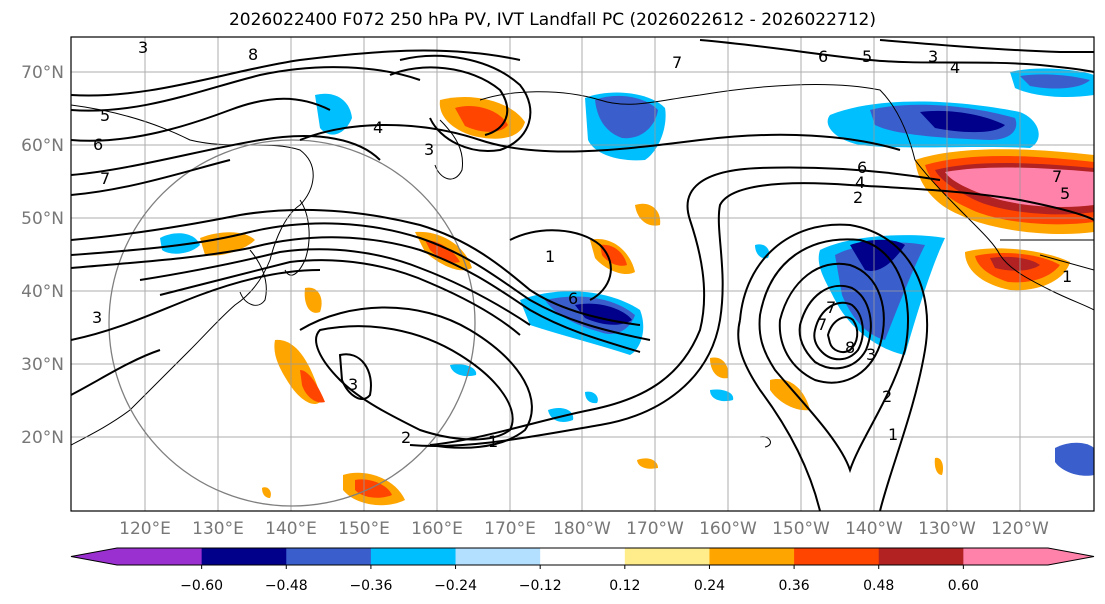  I want to click on lon-label: 120°E, so click(145, 529).